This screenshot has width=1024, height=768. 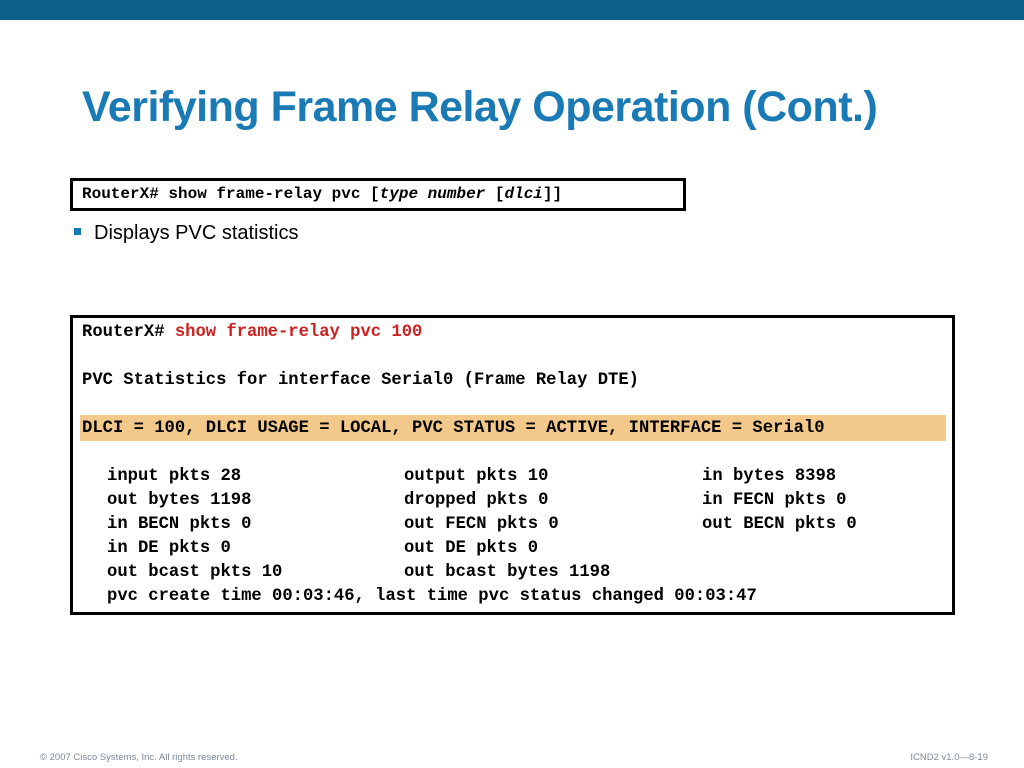 What do you see at coordinates (471, 548) in the screenshot?
I see `stat-cell: out DE pkts 0` at bounding box center [471, 548].